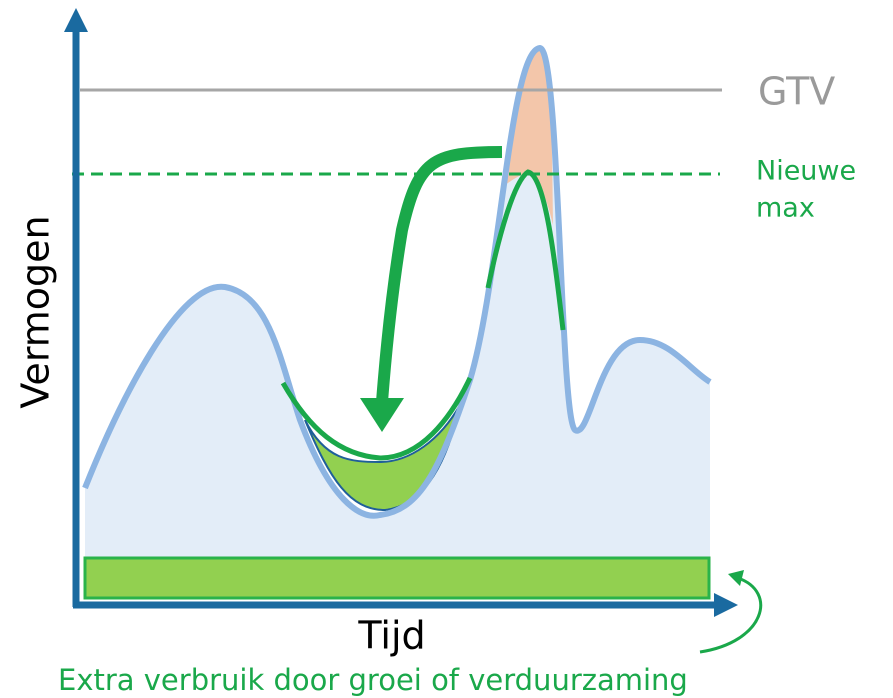 The width and height of the screenshot is (893, 698). What do you see at coordinates (726, 605) in the screenshot?
I see `x-axis-arrow` at bounding box center [726, 605].